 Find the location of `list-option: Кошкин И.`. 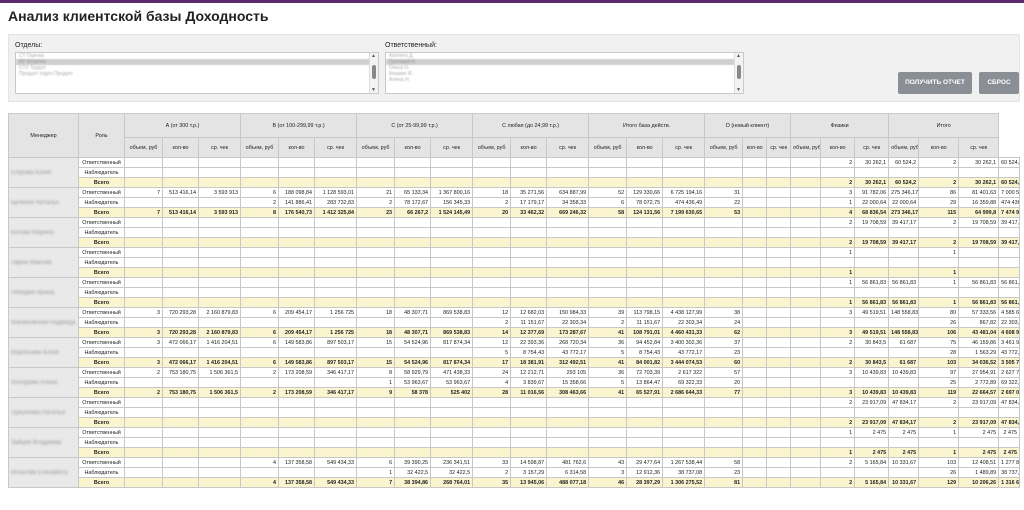

list-option: Кошкин И. is located at coordinates (401, 74).